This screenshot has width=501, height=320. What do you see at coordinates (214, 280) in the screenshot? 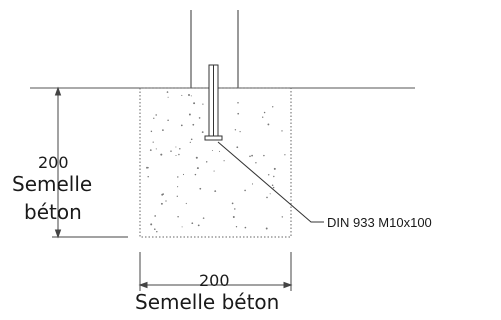
I see `horizontal-dimension-value: 200` at bounding box center [214, 280].